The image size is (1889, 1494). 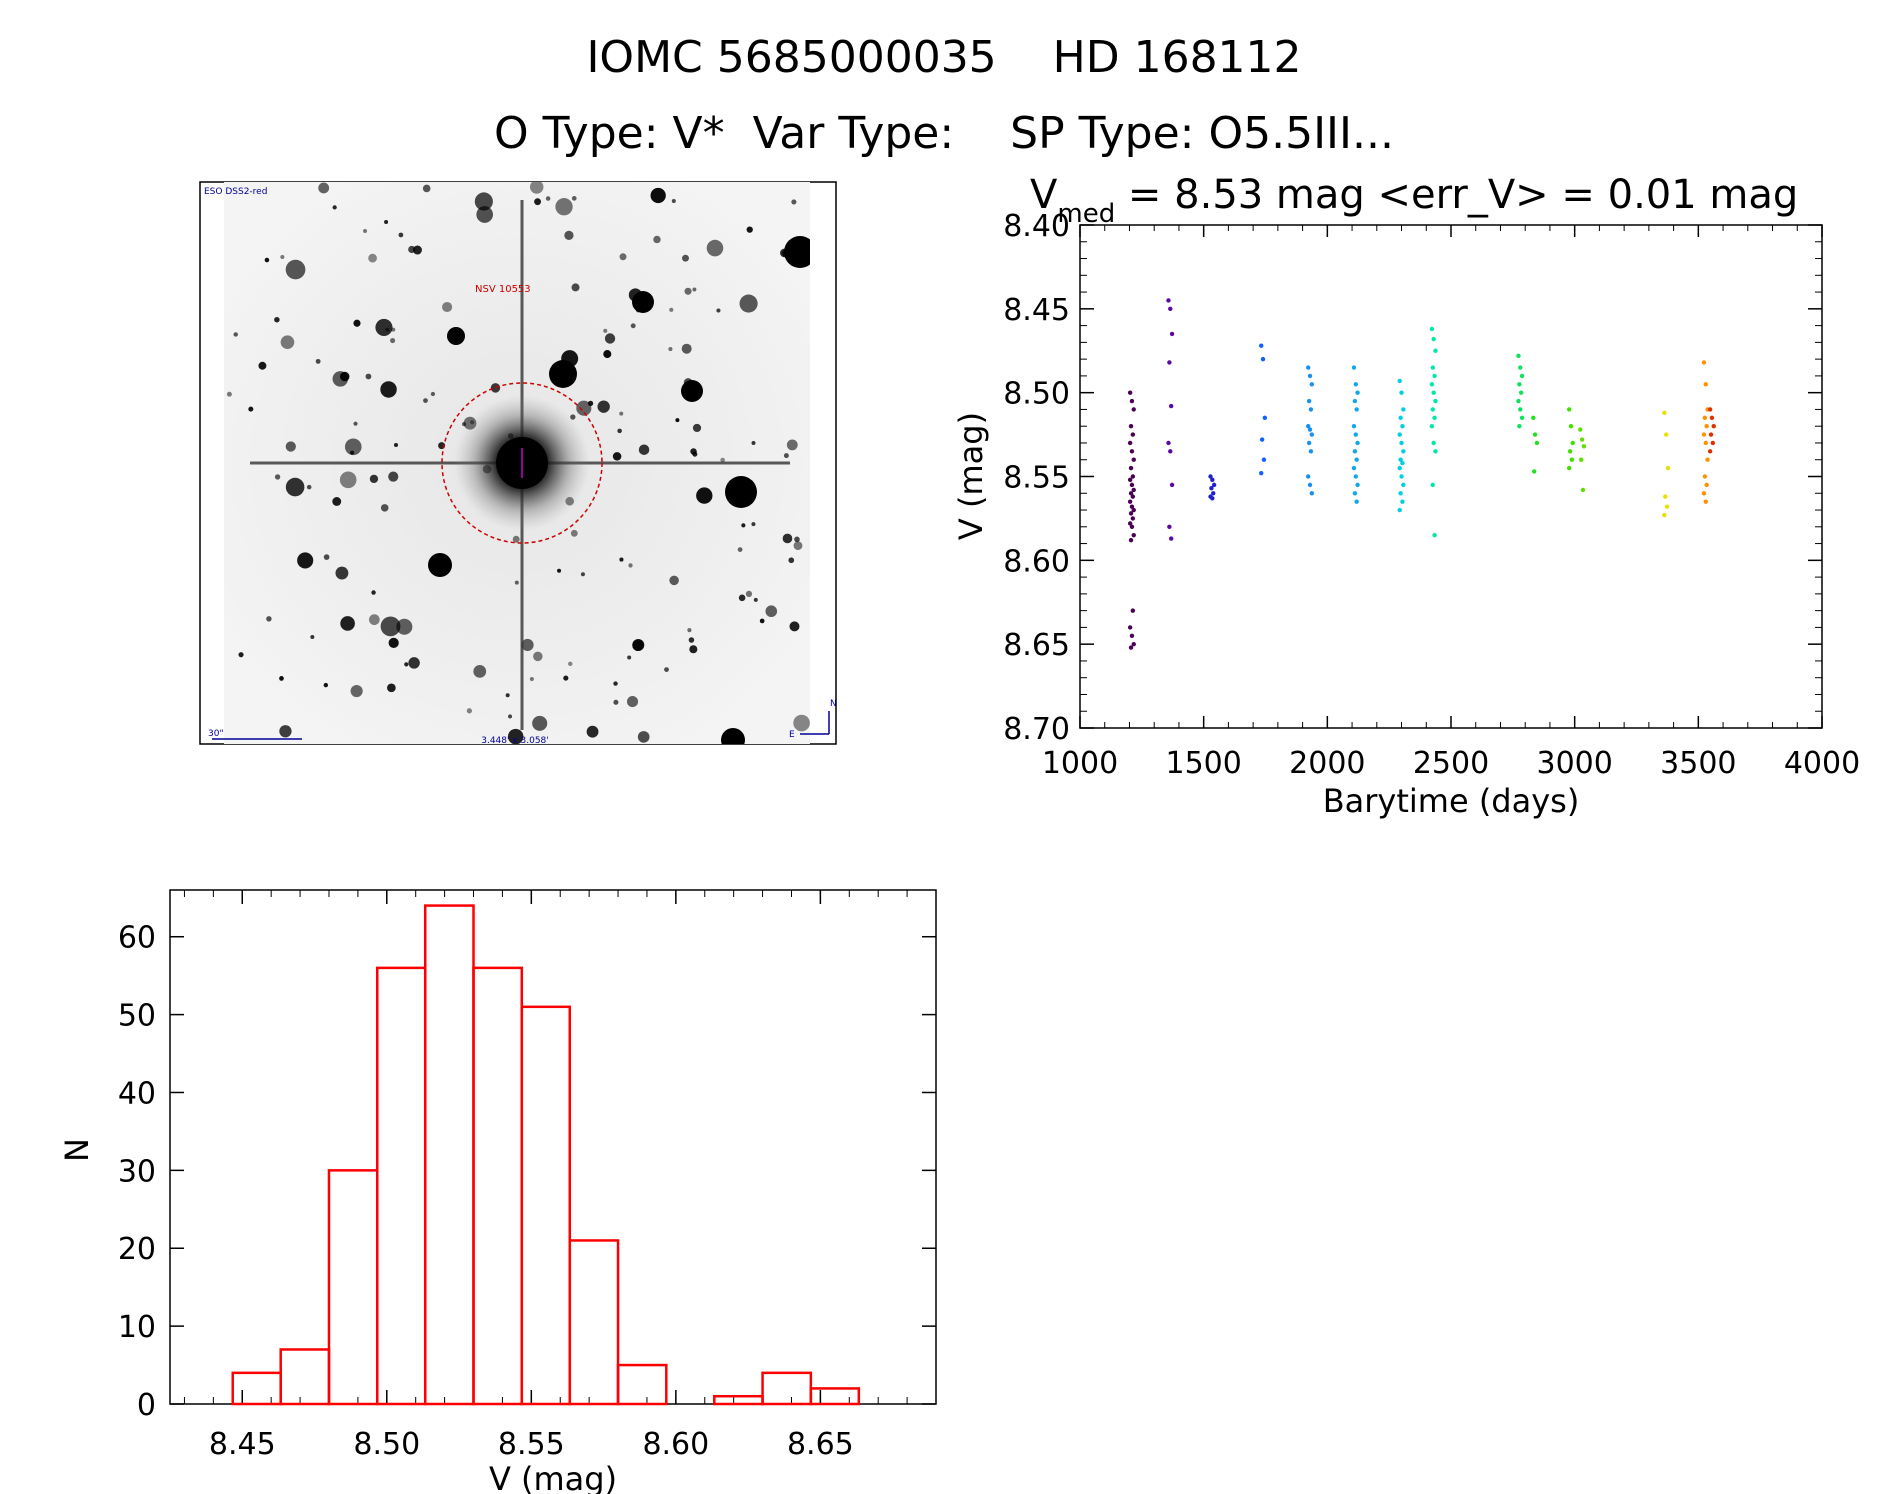 I want to click on compass-north-label: N, so click(x=833, y=704).